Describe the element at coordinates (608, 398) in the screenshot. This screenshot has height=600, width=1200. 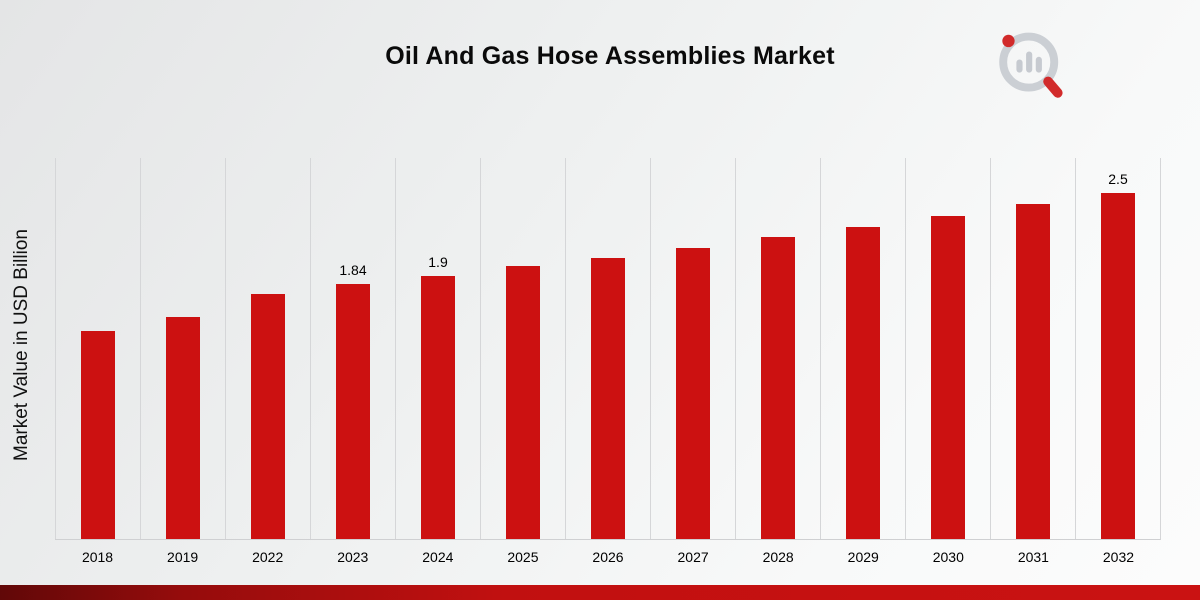
I see `bar-2026` at that location.